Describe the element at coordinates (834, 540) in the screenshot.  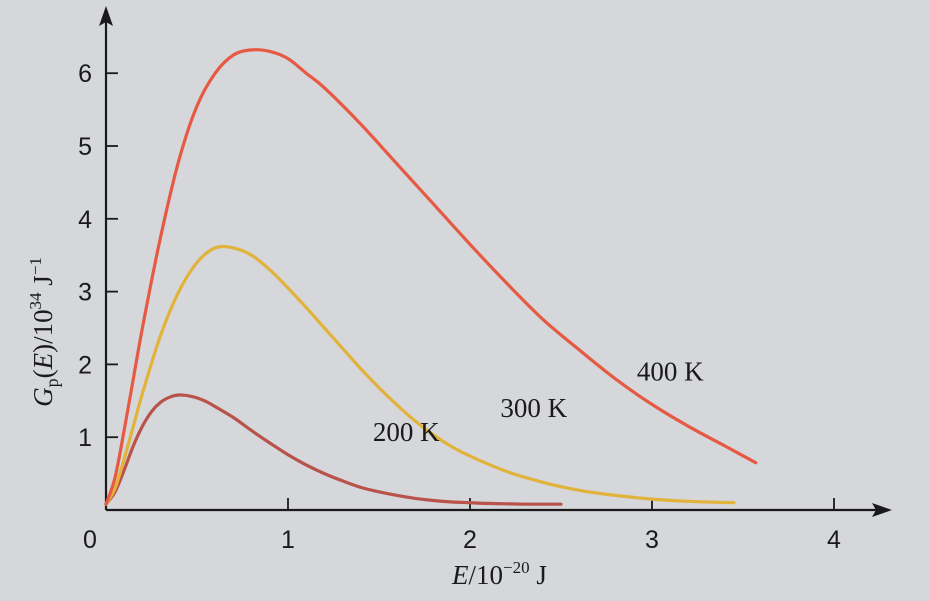
I see `x-tick-label: 4` at that location.